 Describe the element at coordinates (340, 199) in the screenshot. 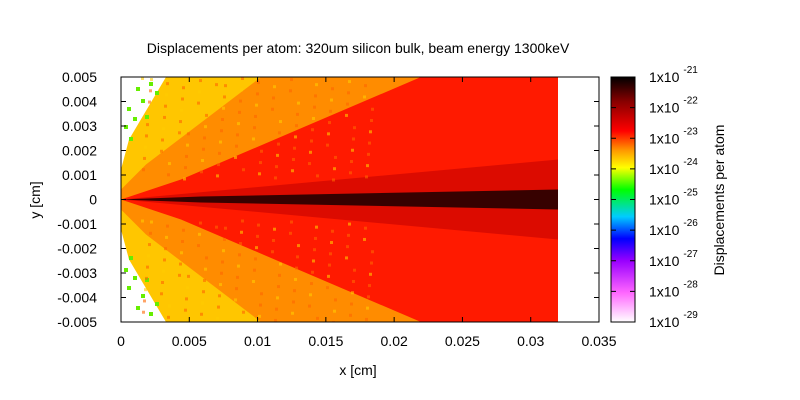

I see `heatmap-beam-core` at that location.